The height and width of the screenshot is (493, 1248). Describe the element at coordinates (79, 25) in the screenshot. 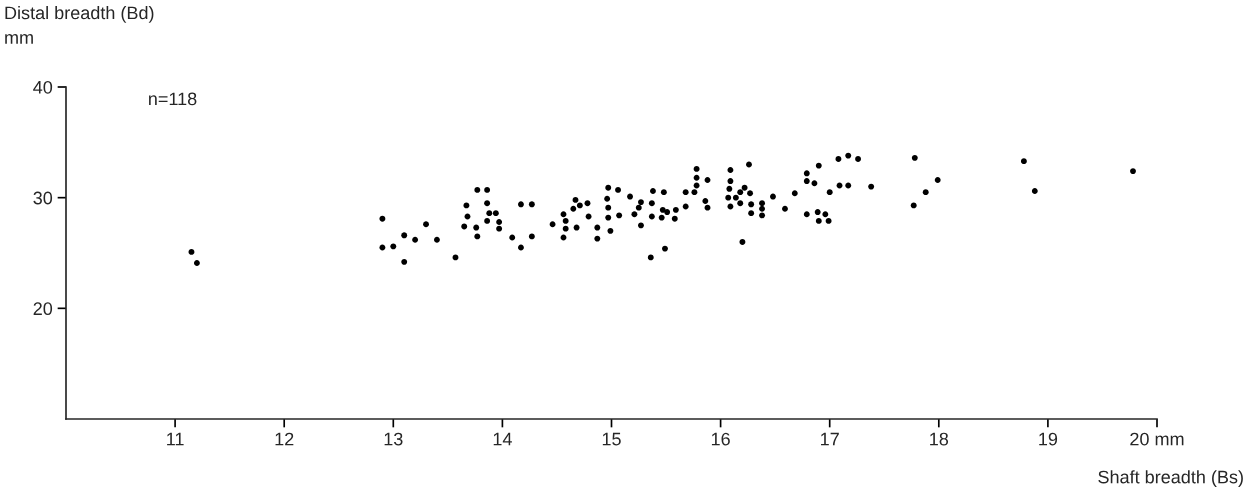

I see `y-axis-title: Distal breadth (Bd) mm` at that location.